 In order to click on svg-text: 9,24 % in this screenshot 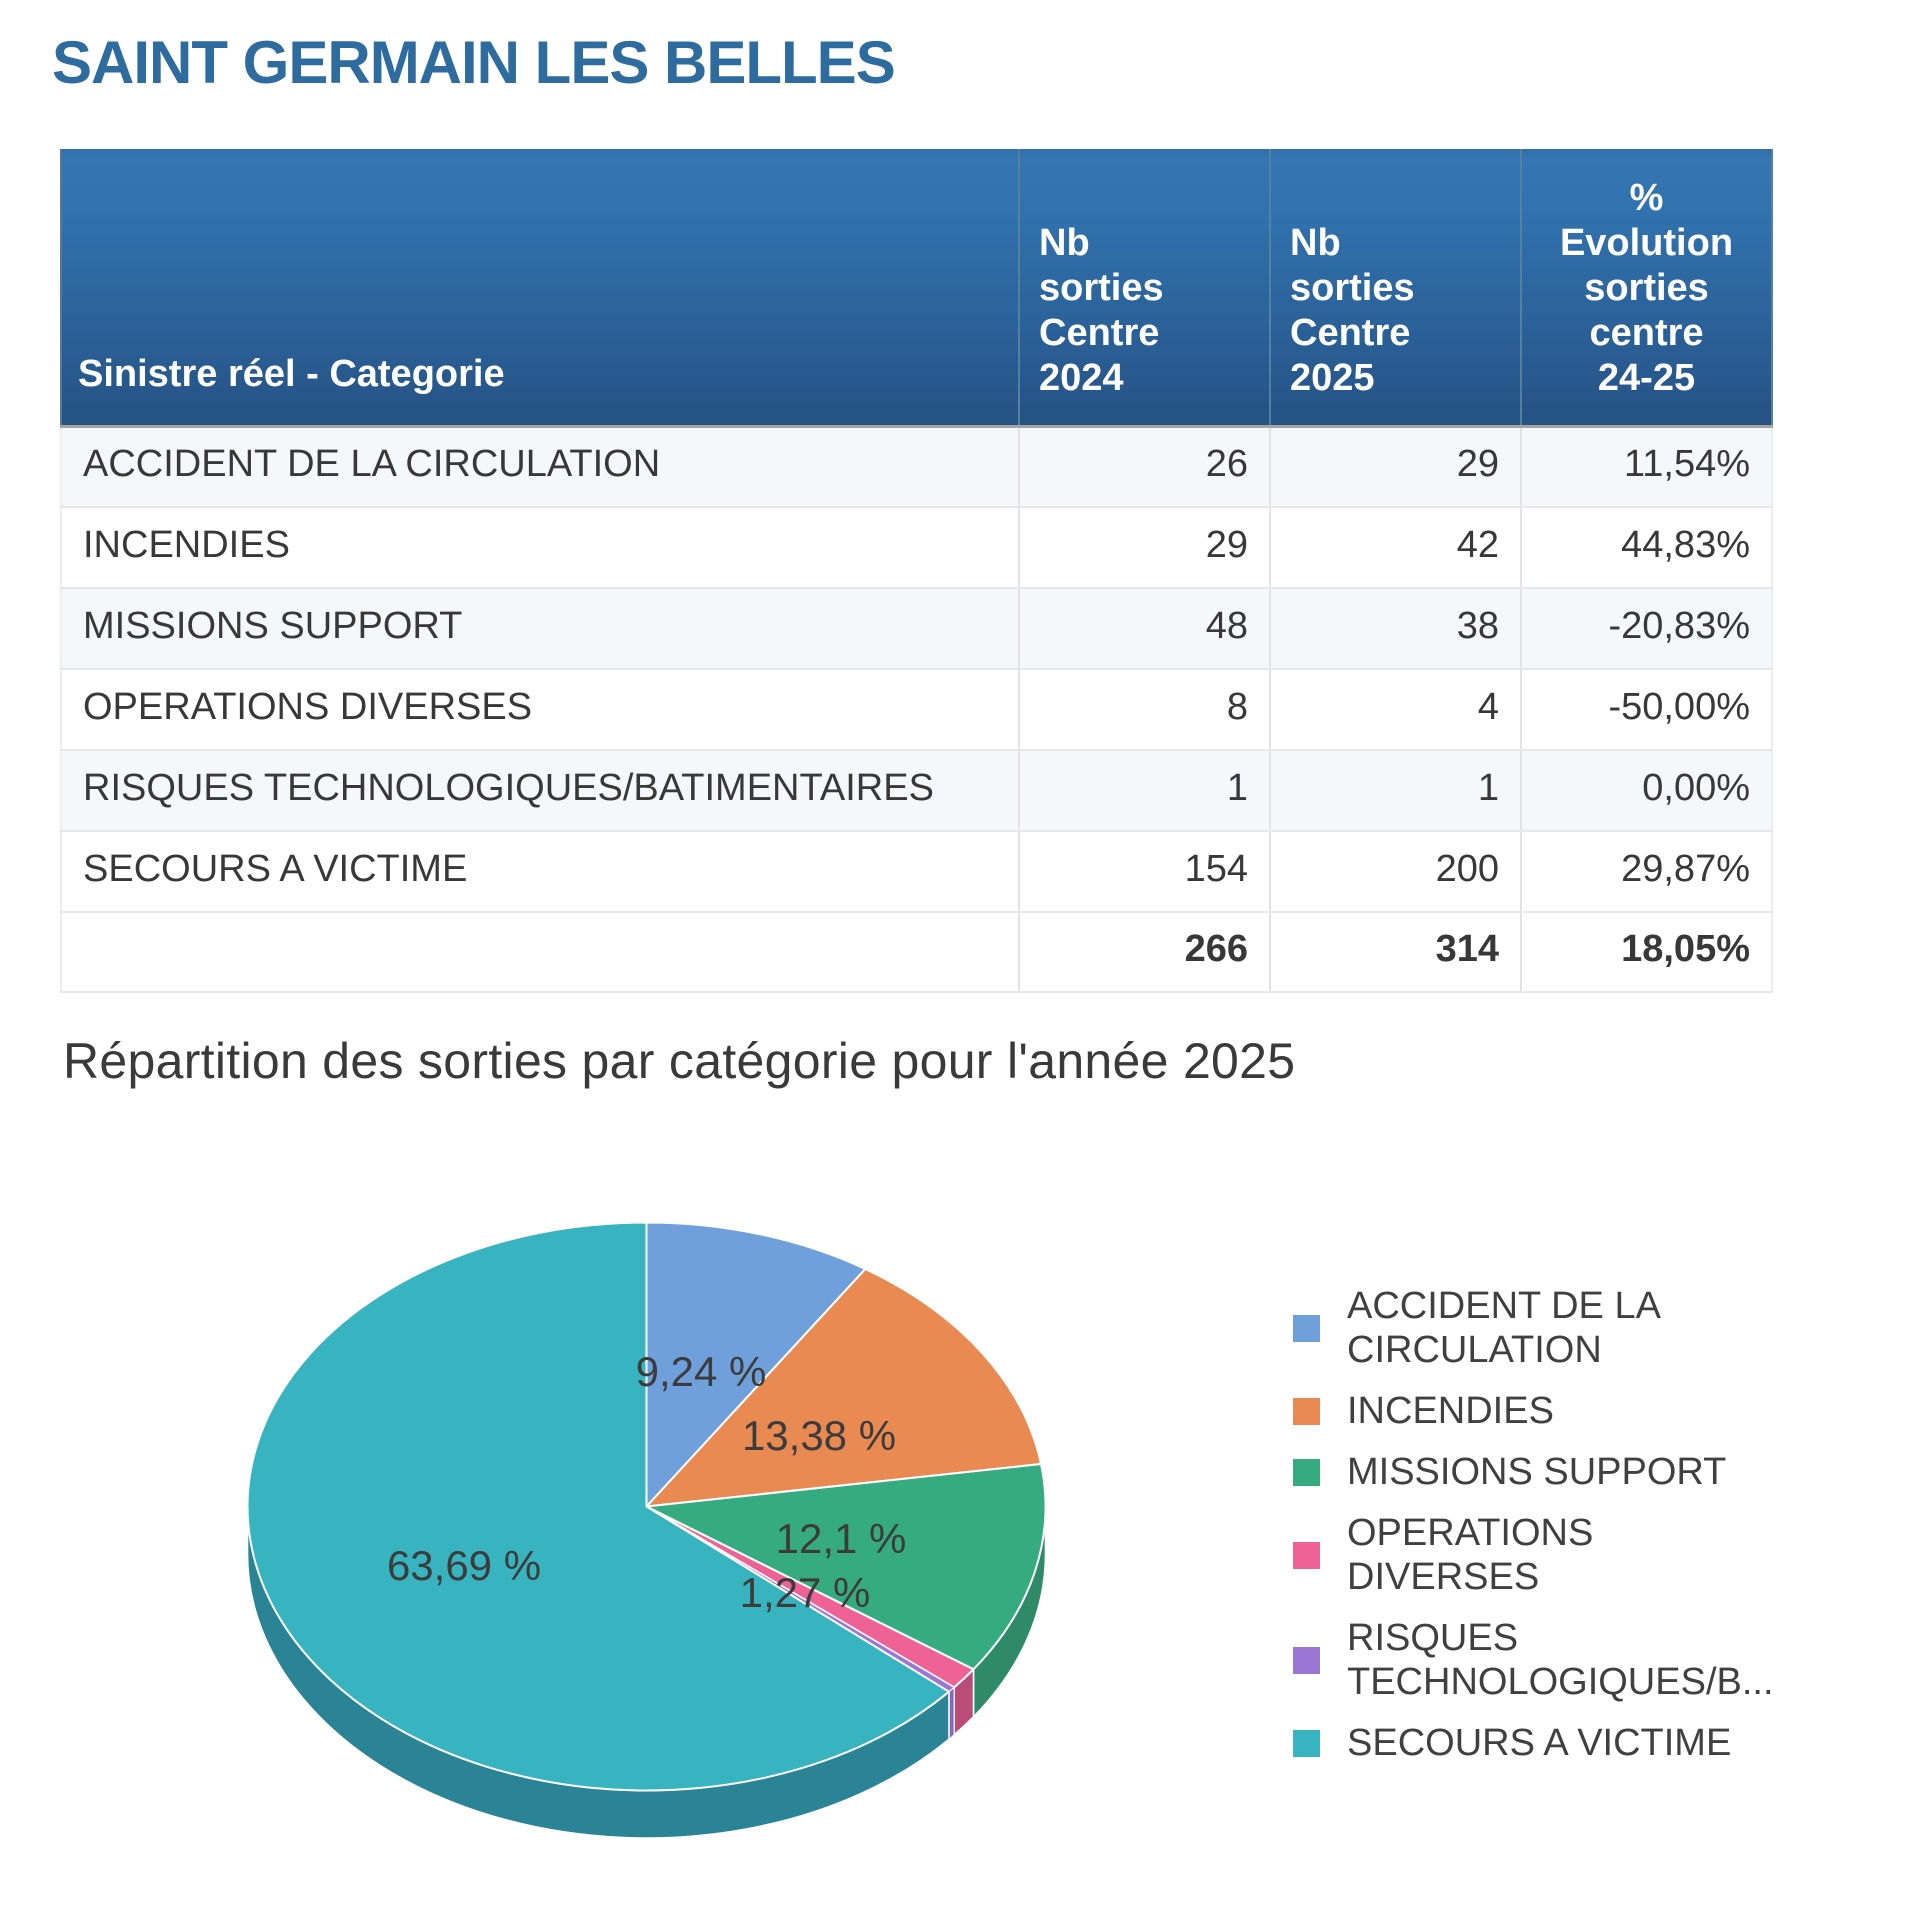, I will do `click(701, 1371)`.